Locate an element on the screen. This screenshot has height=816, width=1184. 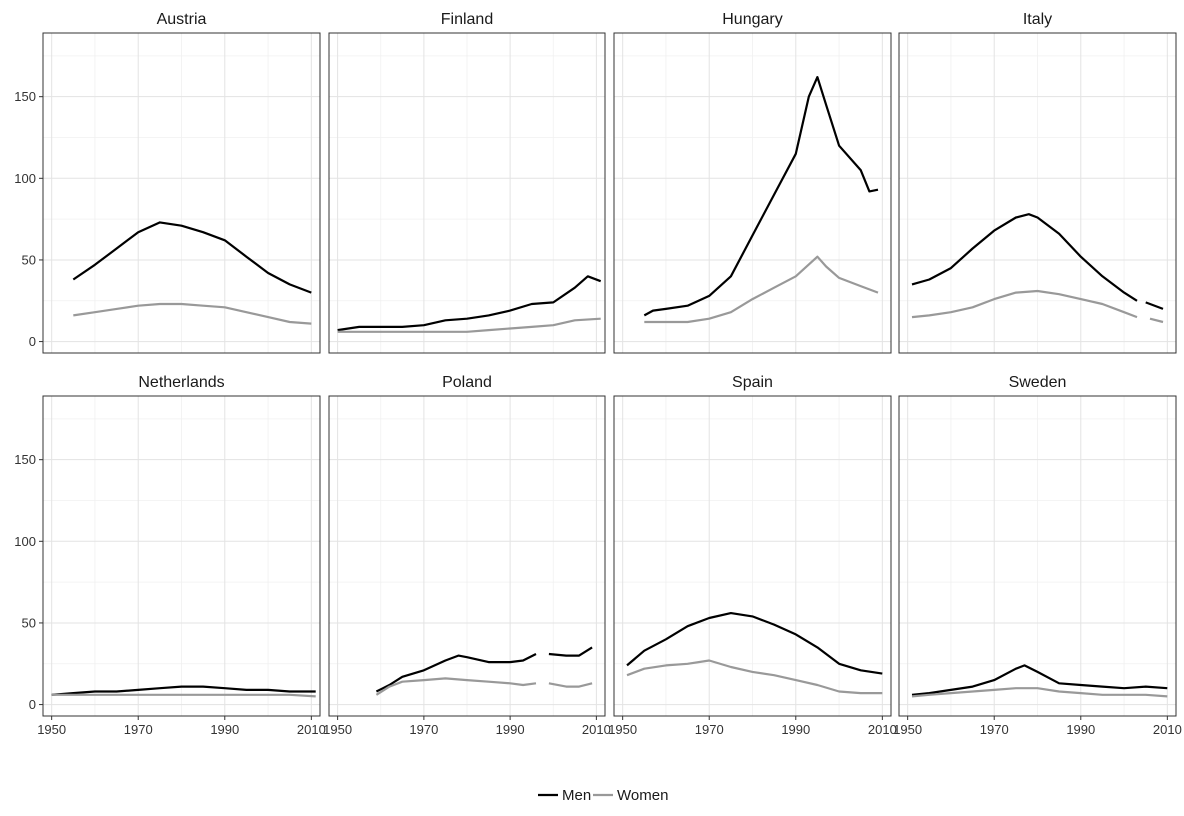
panel-finland: Finland is located at coordinates (467, 182).